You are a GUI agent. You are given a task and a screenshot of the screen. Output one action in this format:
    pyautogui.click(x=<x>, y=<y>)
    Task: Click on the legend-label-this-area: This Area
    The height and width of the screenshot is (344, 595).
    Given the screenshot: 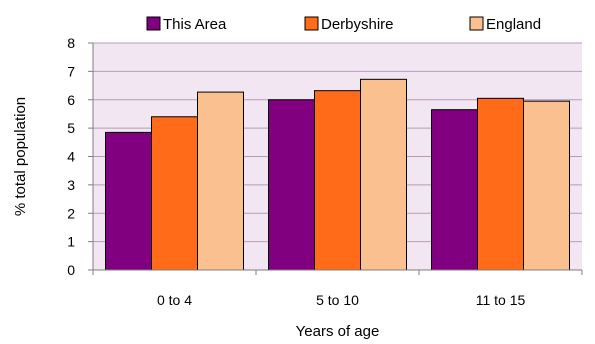 What is the action you would take?
    pyautogui.click(x=195, y=24)
    